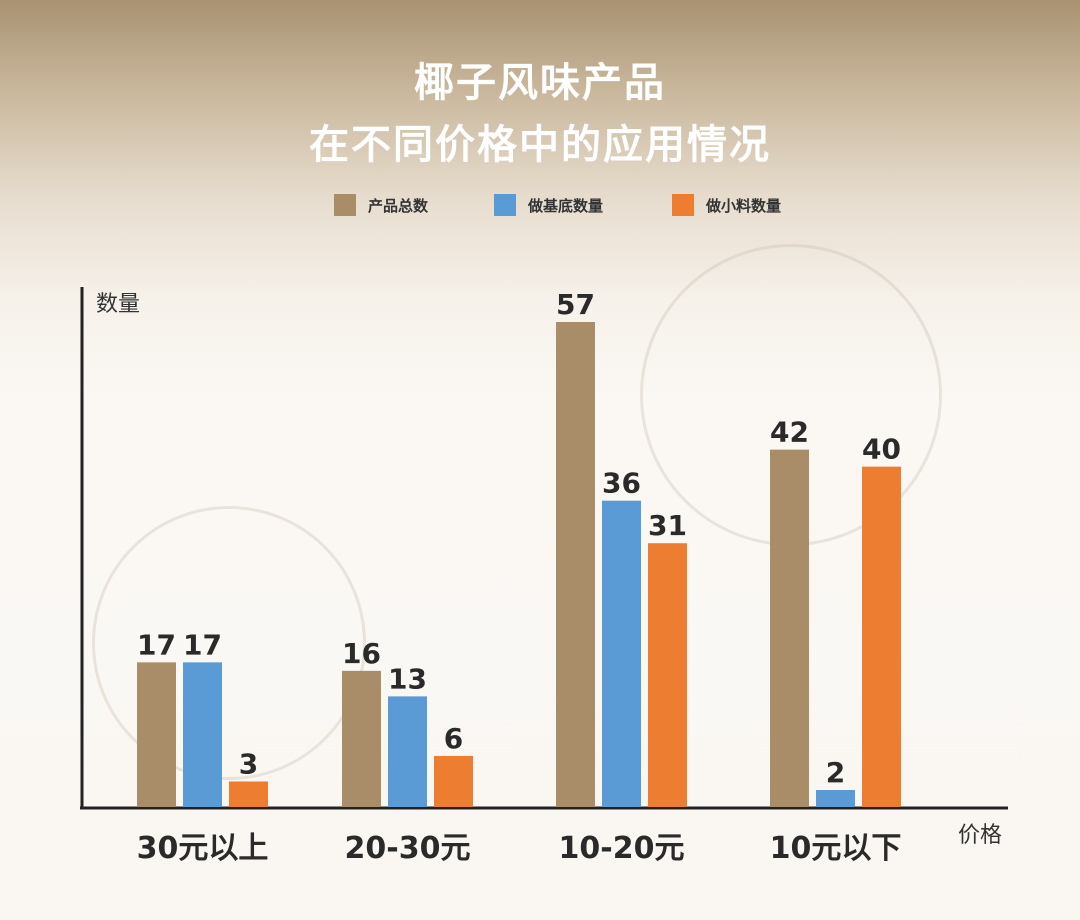 The width and height of the screenshot is (1080, 920). Describe the element at coordinates (156, 644) in the screenshot. I see `value-label-total-0: 17` at that location.